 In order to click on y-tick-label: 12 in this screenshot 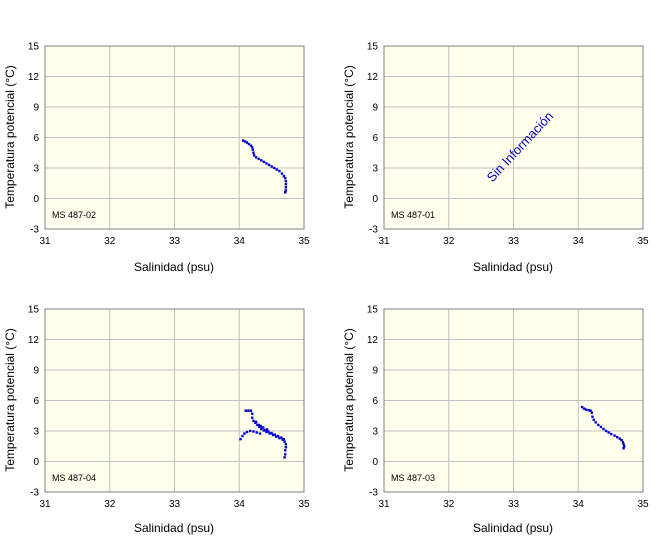, I will do `click(373, 77)`.